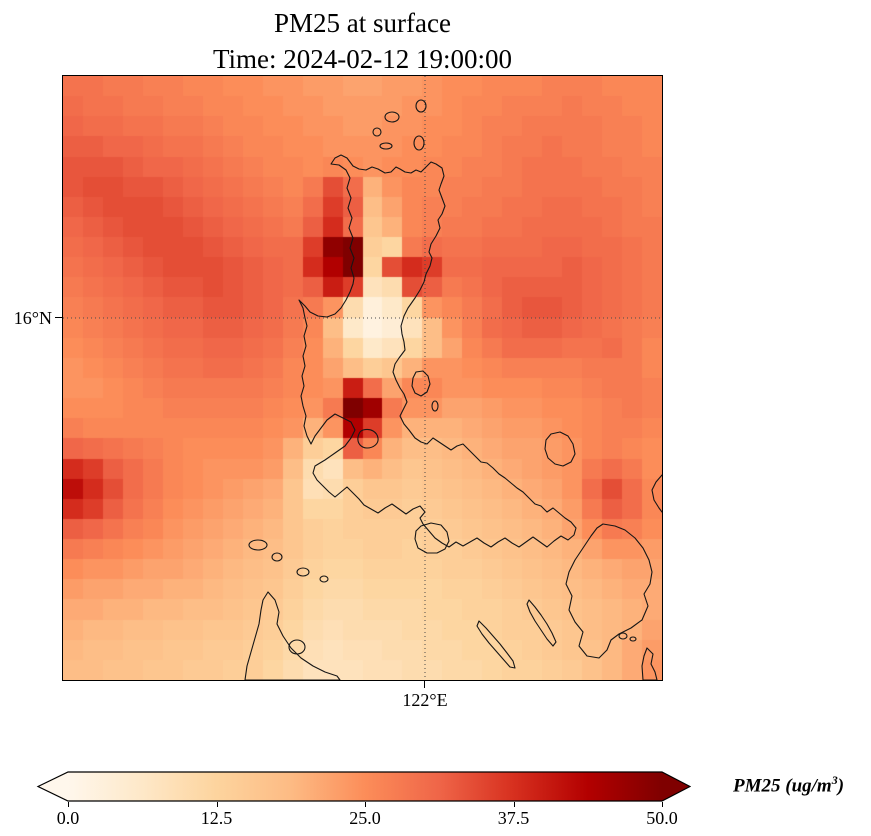 This screenshot has width=871, height=836. Describe the element at coordinates (68, 818) in the screenshot. I see `colorbar-tick-label: 0.0` at that location.